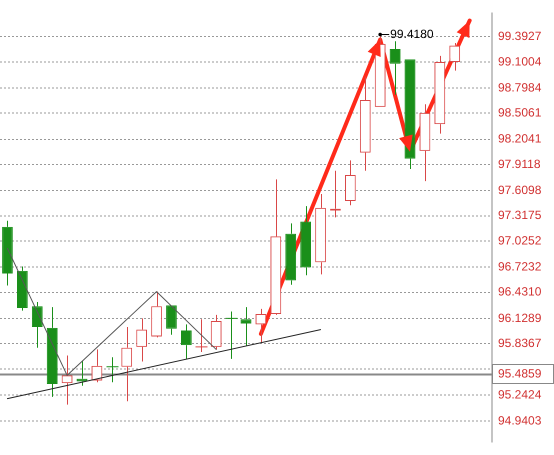 This screenshot has height=455, width=554. Describe the element at coordinates (520, 240) in the screenshot. I see `y-tick-label: 97.0252` at that location.